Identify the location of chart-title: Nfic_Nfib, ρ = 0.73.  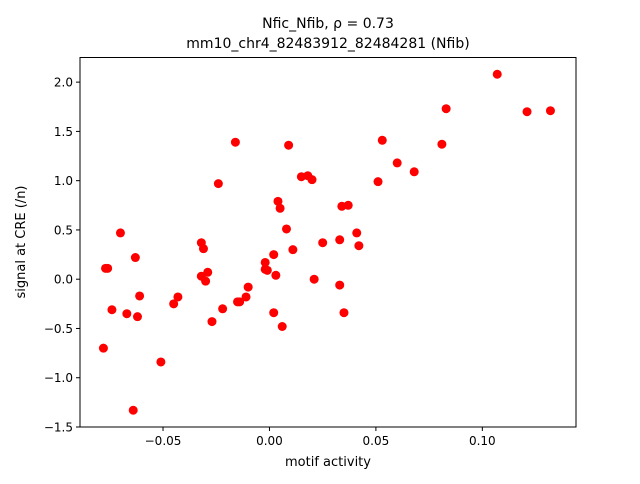
(328, 24).